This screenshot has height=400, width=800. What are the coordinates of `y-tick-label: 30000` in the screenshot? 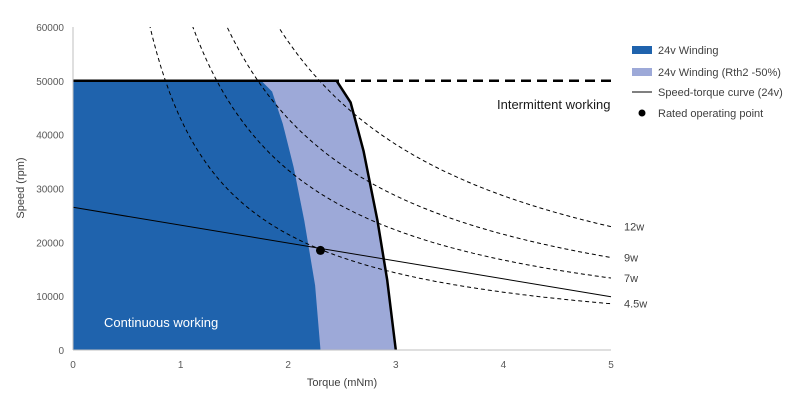 It's located at (50, 190).